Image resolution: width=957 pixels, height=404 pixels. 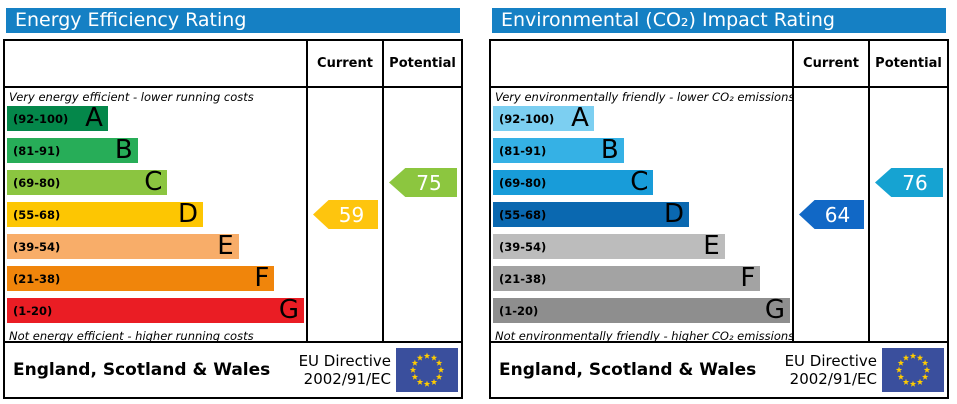 I want to click on current-arrow: 59, so click(x=345, y=214).